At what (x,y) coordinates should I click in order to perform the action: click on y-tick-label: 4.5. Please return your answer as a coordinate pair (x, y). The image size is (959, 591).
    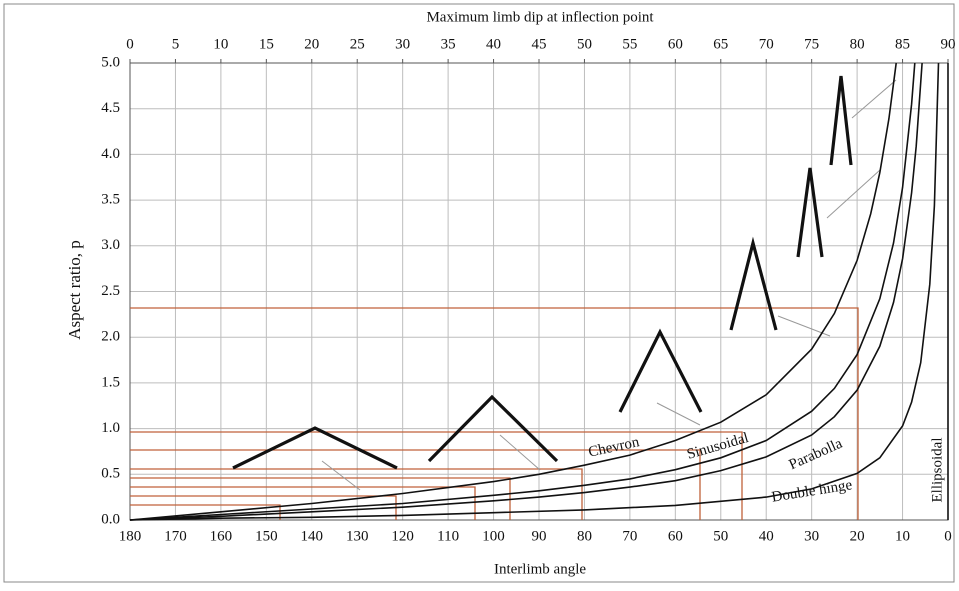
    Looking at the image, I should click on (110, 108).